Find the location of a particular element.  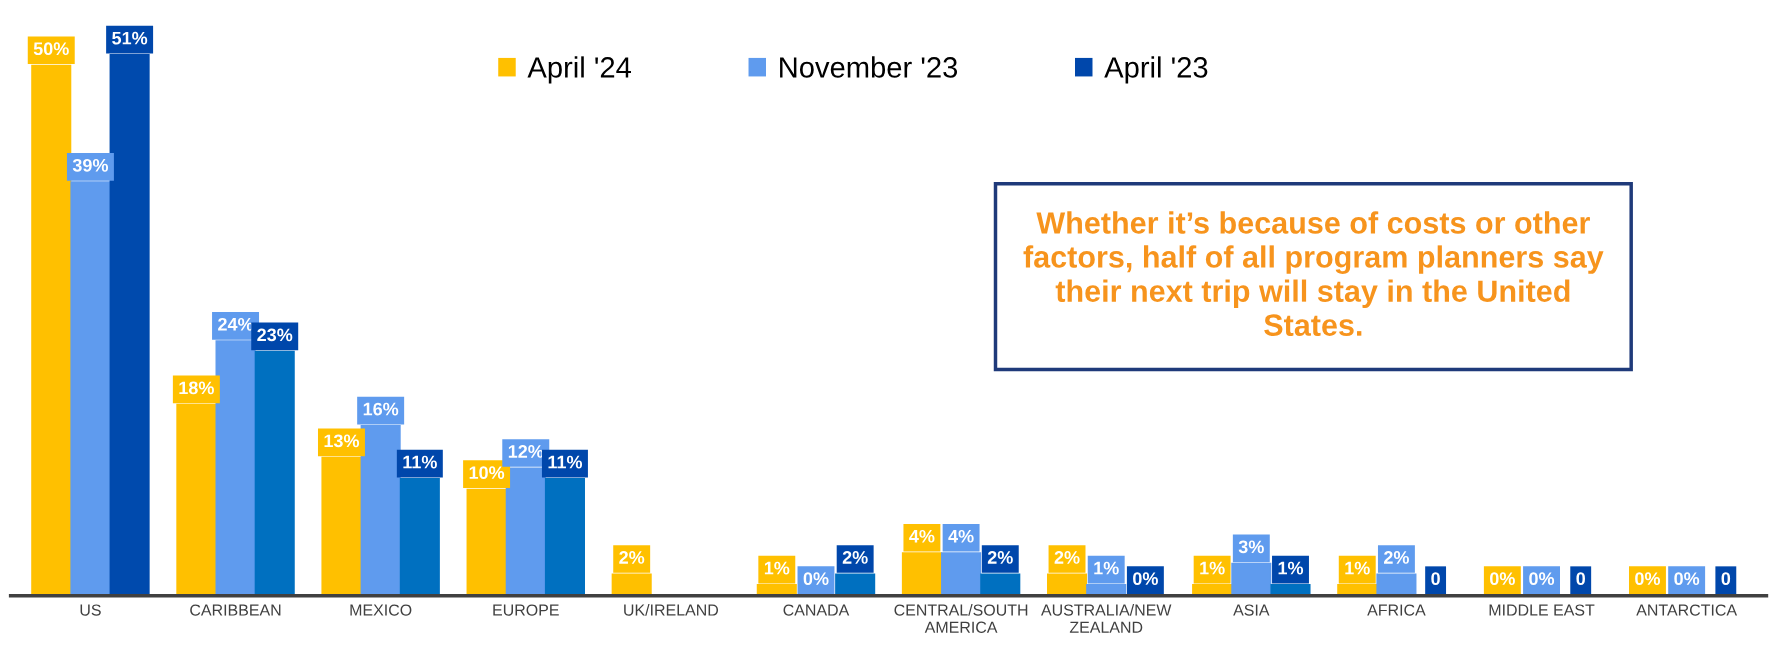

data-label: 16% is located at coordinates (381, 409).